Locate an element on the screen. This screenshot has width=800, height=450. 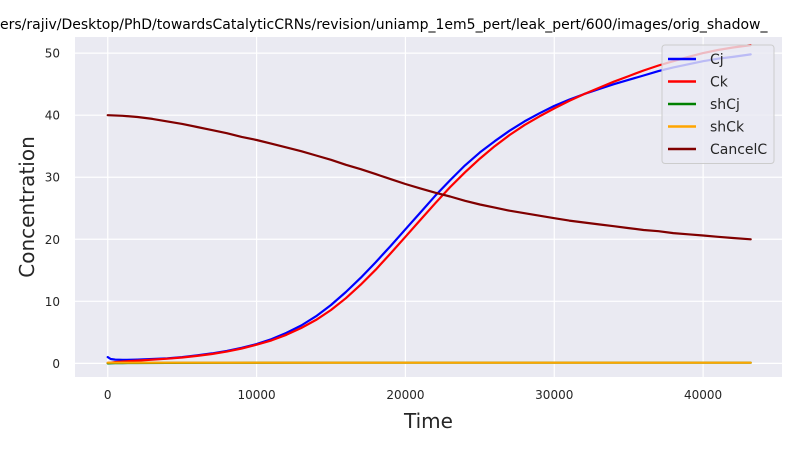
legend: Cj Ck shCj shCk CancelC is located at coordinates (718, 104).